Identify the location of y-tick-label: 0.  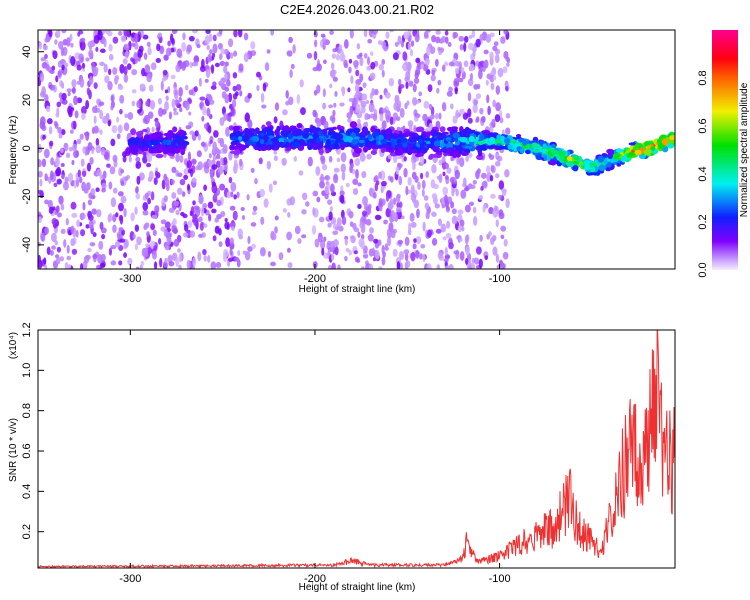
(27, 148).